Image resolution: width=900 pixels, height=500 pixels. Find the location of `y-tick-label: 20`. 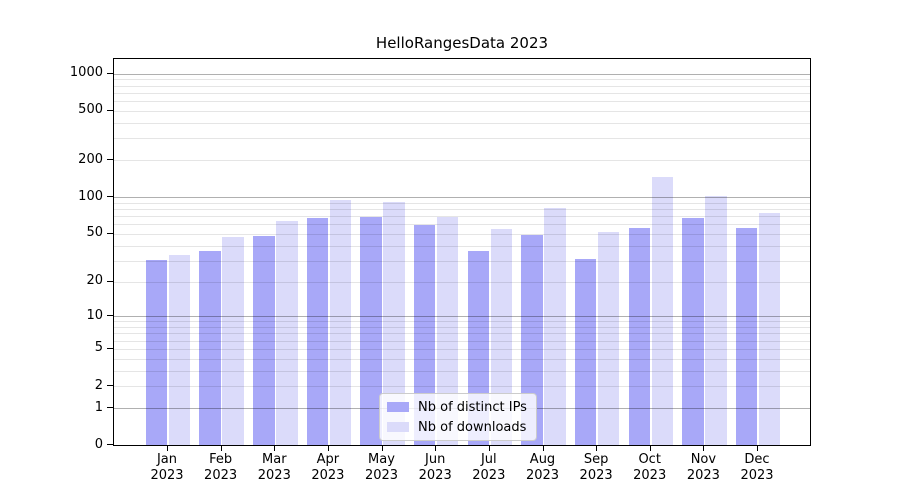

y-tick-label: 20 is located at coordinates (94, 280).